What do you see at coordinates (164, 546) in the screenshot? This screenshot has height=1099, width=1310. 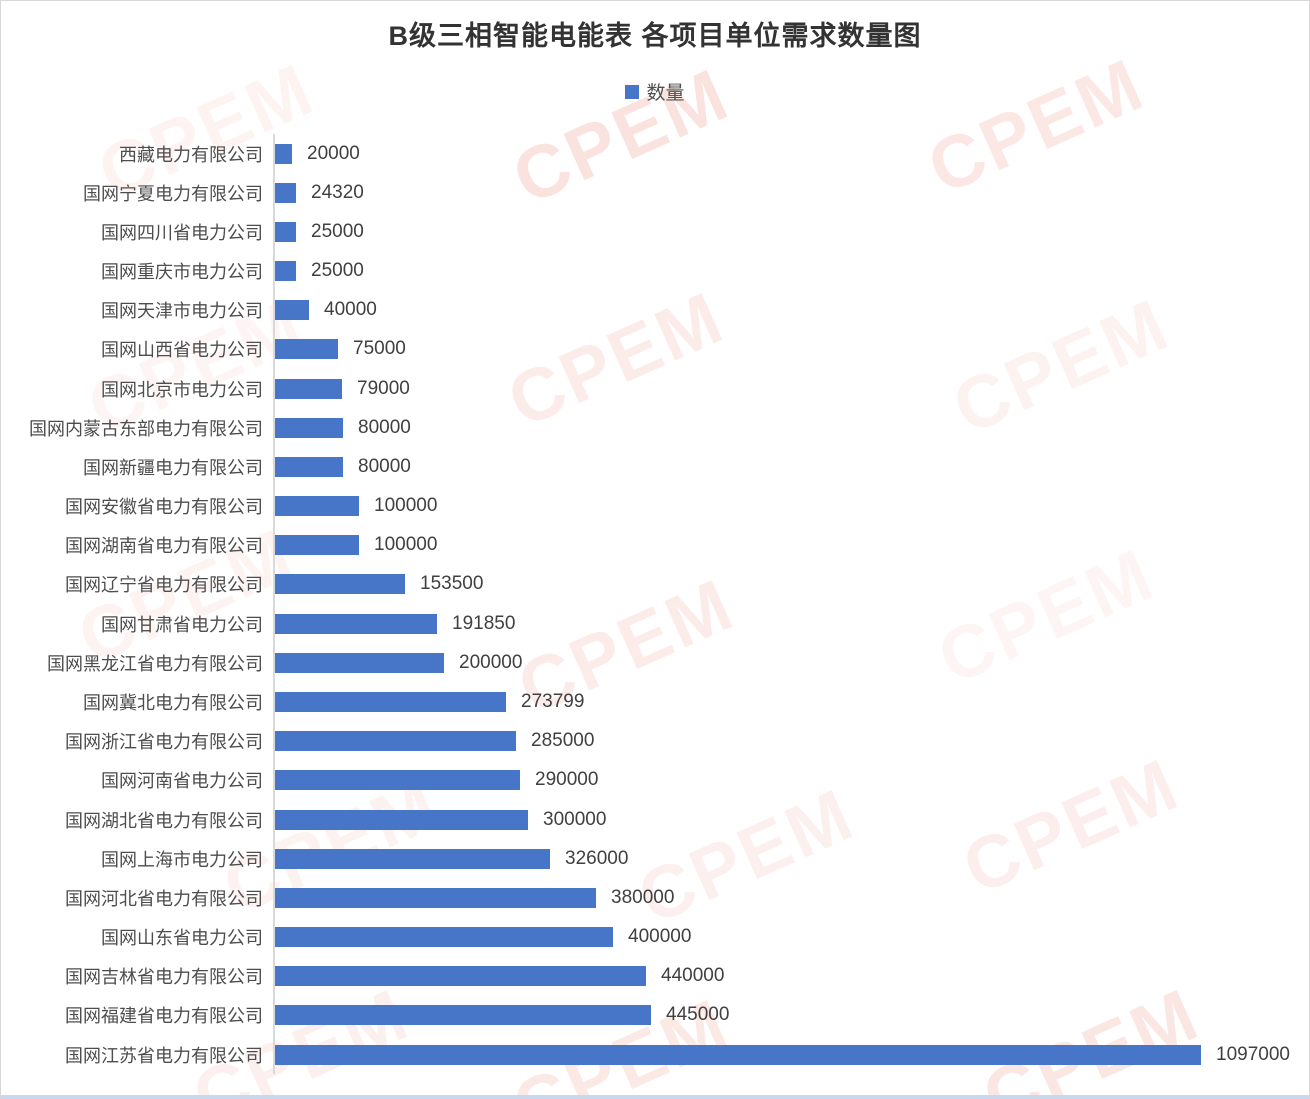 I see `category-label: 国网湖南省电力有限公司` at bounding box center [164, 546].